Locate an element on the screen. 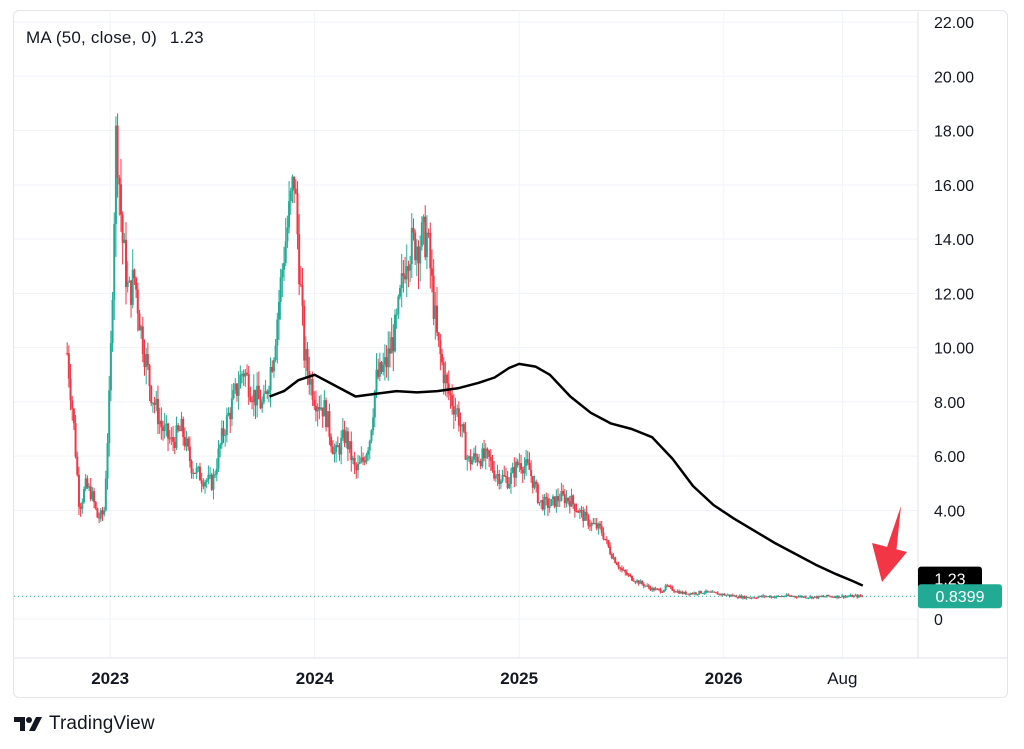 Image resolution: width=1024 pixels, height=749 pixels. ma-legend: MA (50, close, 0) 1.23 is located at coordinates (115, 38).